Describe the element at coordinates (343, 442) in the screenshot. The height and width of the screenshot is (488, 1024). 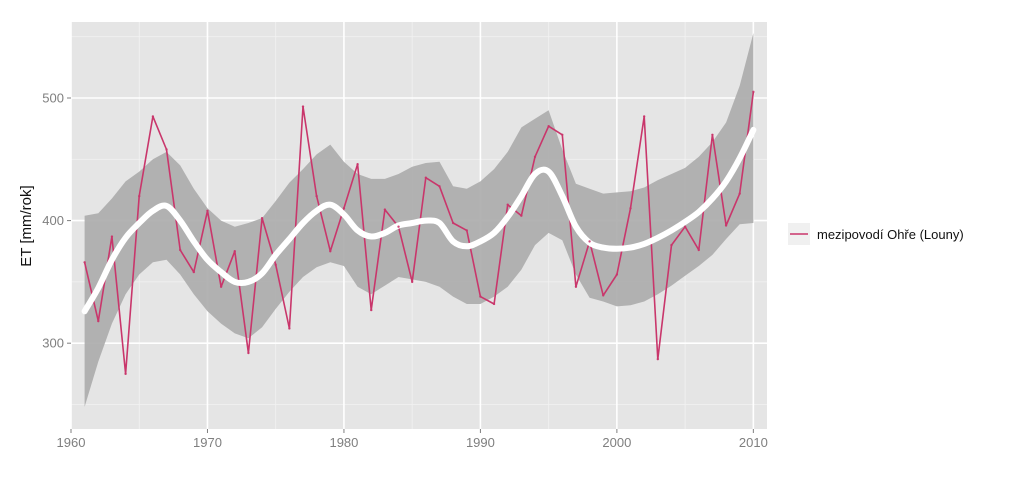
I see `x-tick-label: 1980` at that location.